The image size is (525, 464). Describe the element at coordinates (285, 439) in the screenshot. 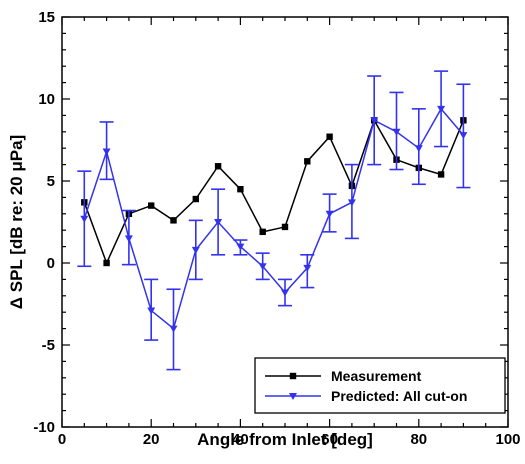

I see `x-axis-title: Angle from Inlet [deg]` at that location.